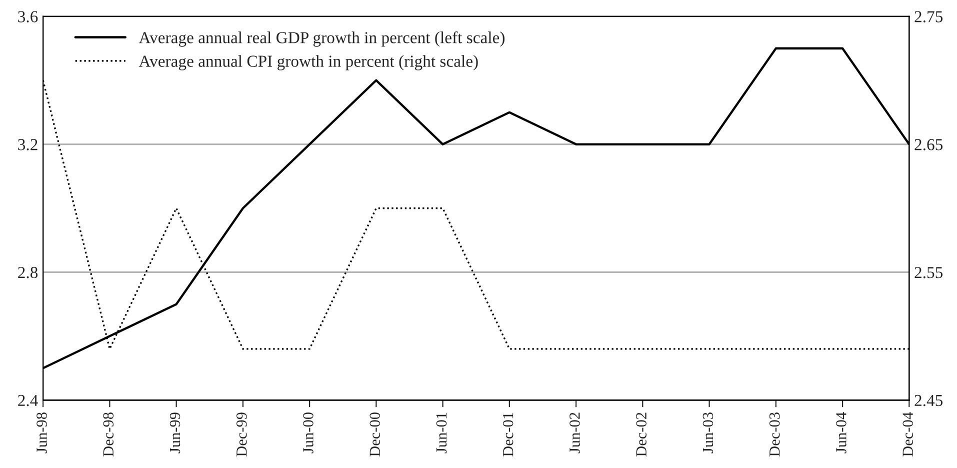  I want to click on y-tick-label: 2.4, so click(28, 400).